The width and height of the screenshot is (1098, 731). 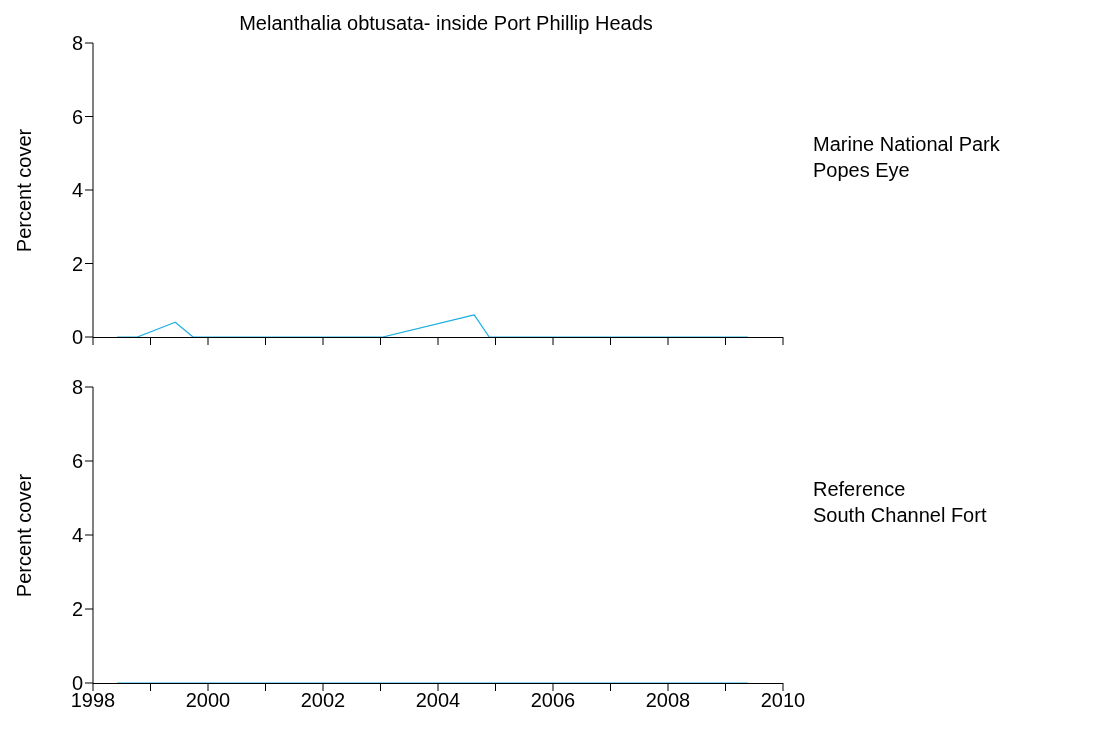 I want to click on x-tick-label: 2000, so click(x=208, y=700).